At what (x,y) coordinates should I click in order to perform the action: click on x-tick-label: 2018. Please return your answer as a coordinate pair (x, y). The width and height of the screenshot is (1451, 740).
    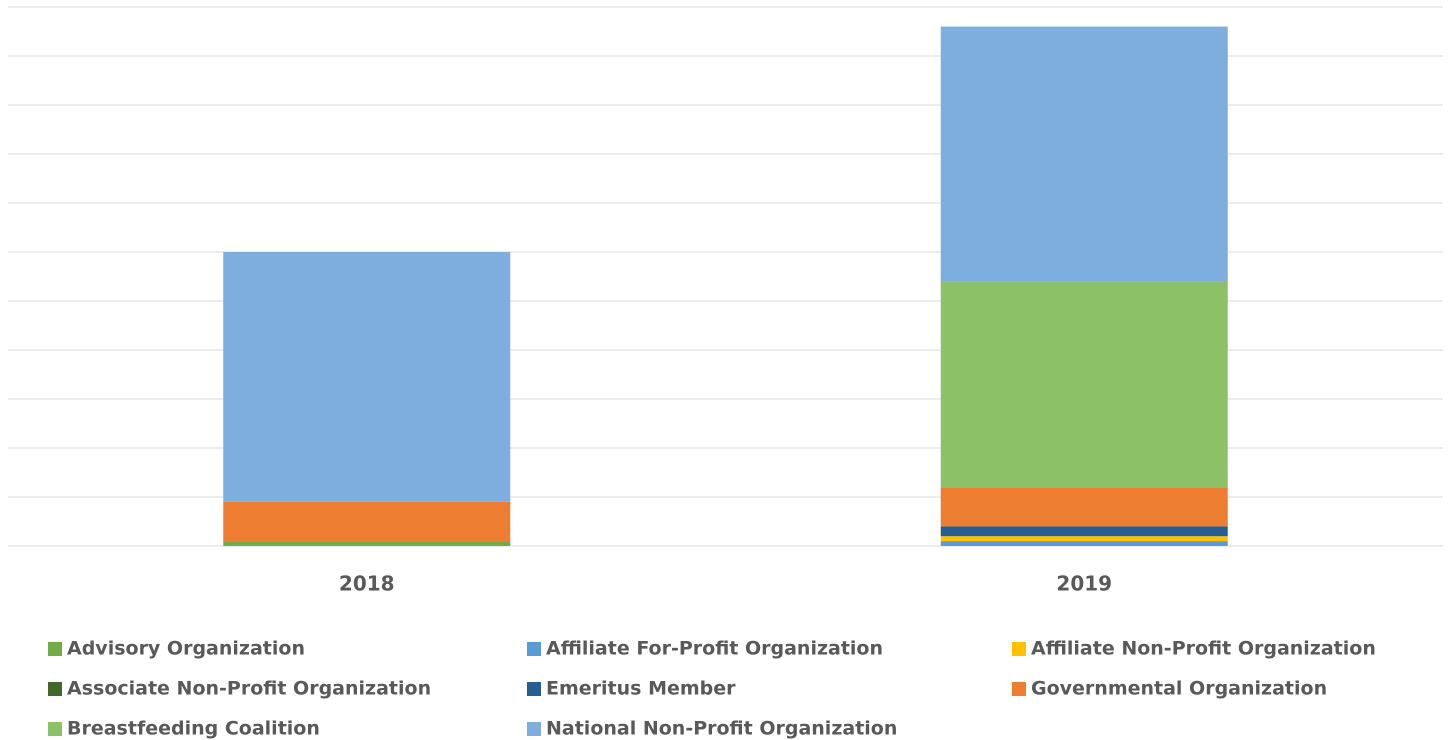
    Looking at the image, I should click on (367, 584).